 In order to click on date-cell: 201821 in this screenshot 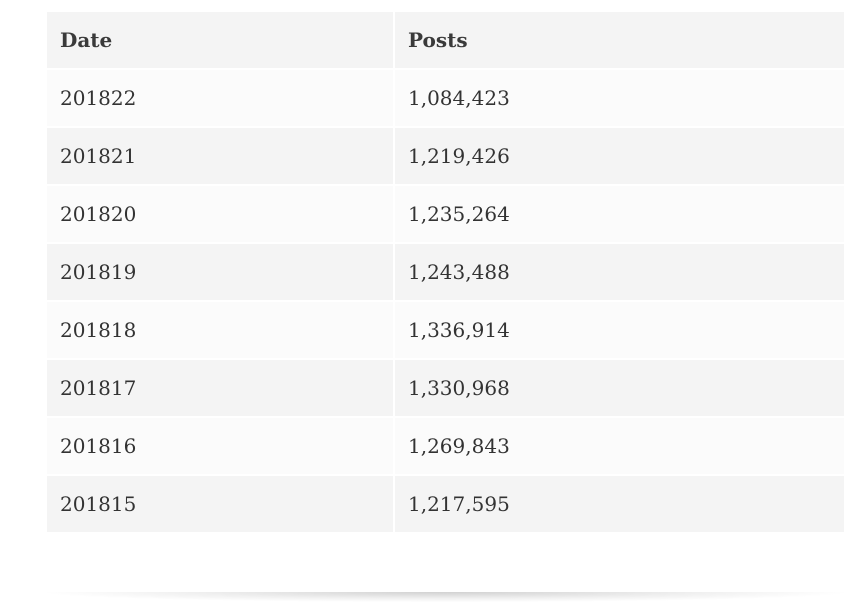, I will do `click(221, 157)`.